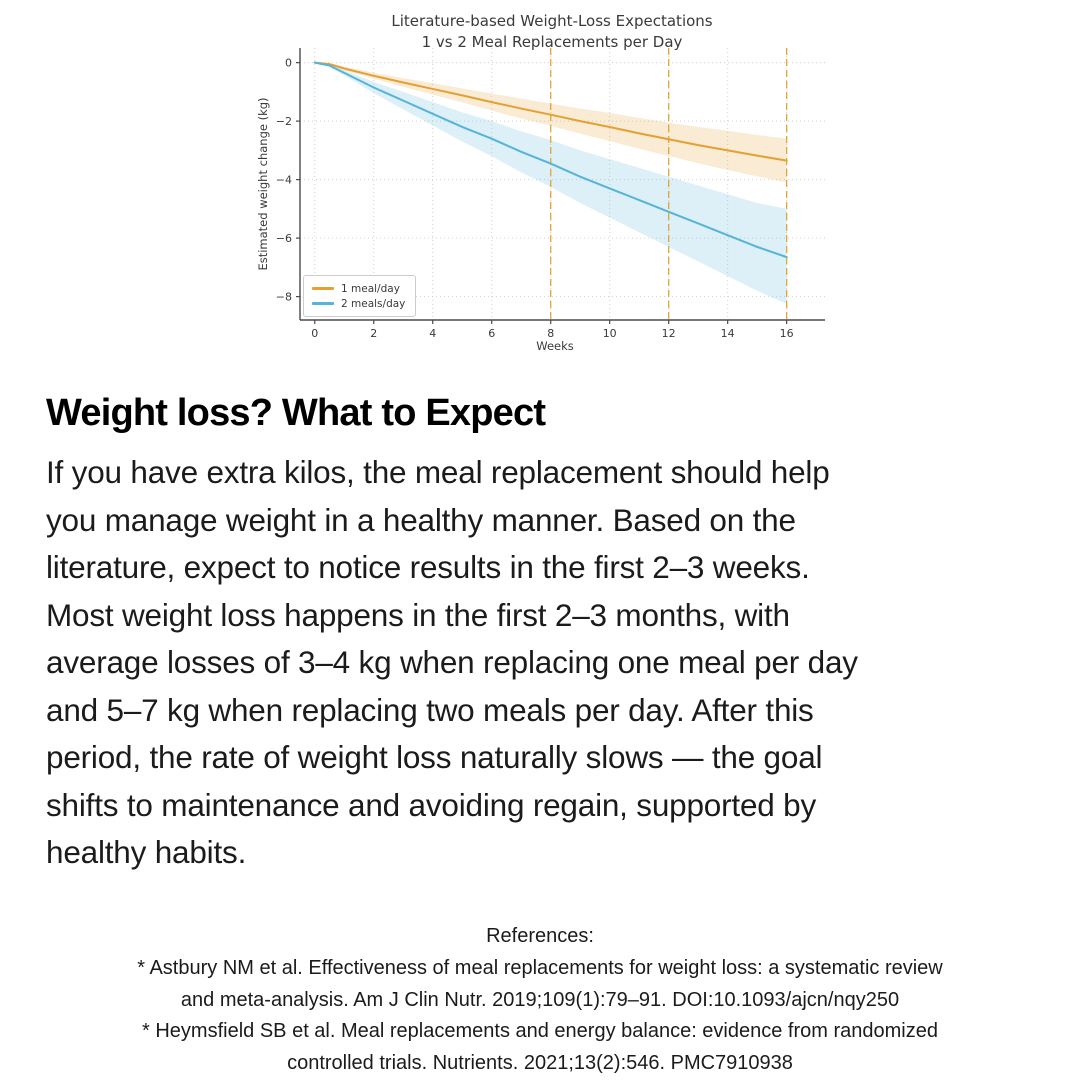  What do you see at coordinates (373, 303) in the screenshot?
I see `legend-label: 2 meals/day` at bounding box center [373, 303].